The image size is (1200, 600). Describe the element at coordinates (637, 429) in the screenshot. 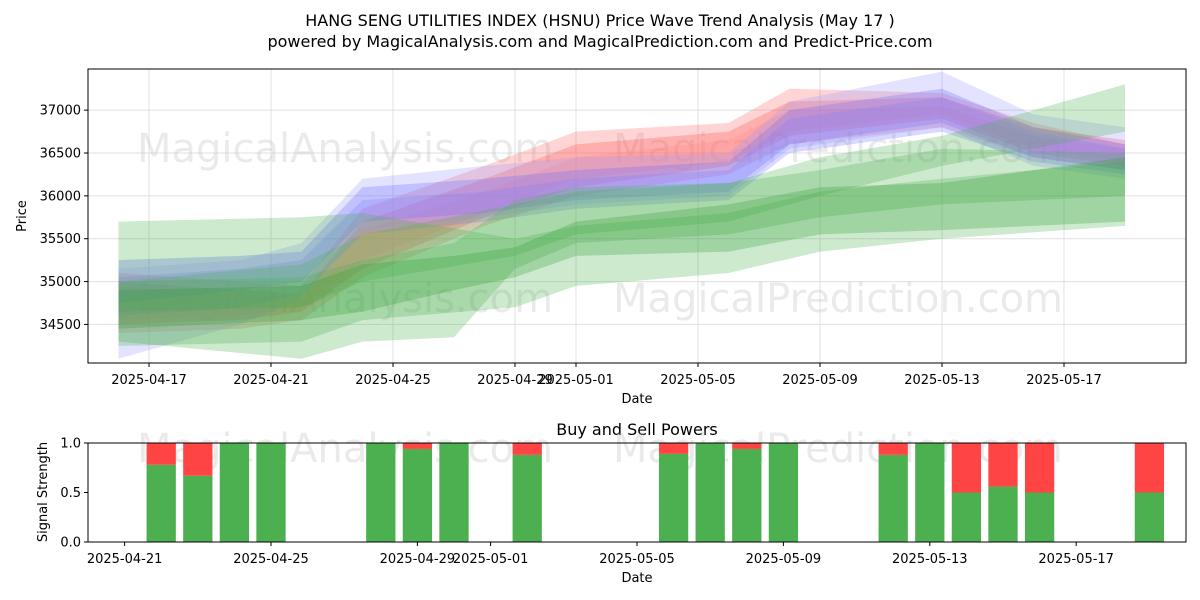

I see `signal-chart-title: Buy and Sell Powers` at that location.